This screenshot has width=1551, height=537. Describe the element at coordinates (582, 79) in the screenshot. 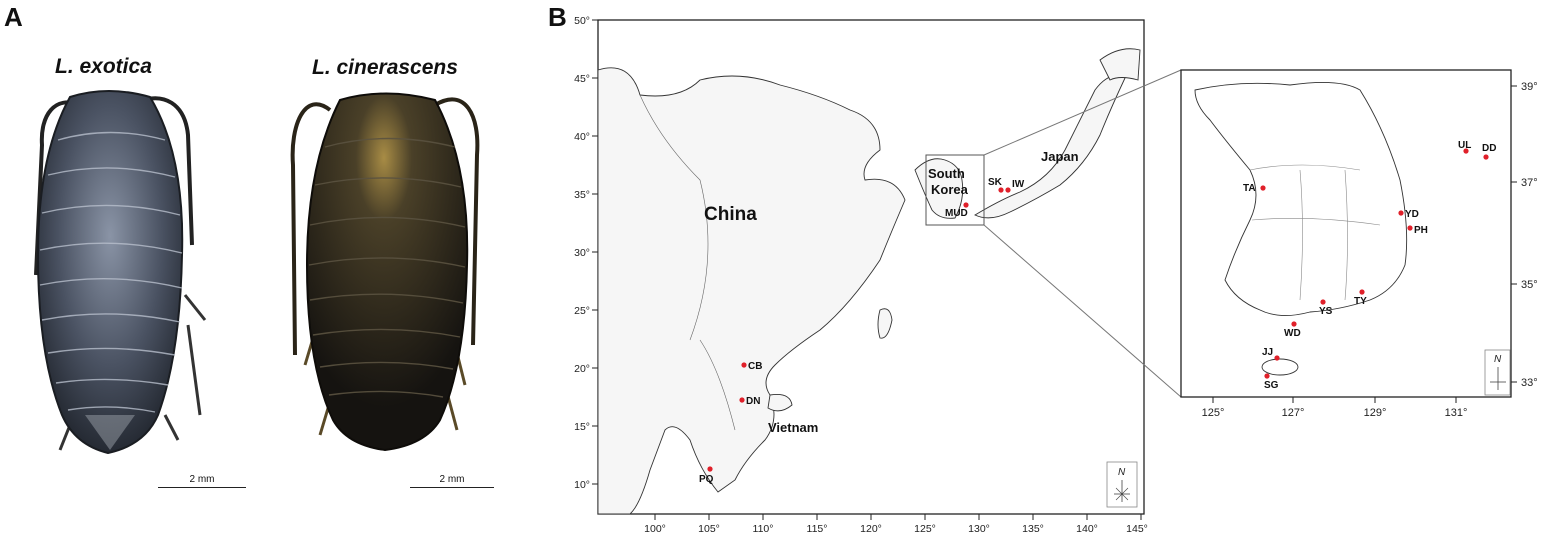

I see `lat-tick-label: 45°` at that location.